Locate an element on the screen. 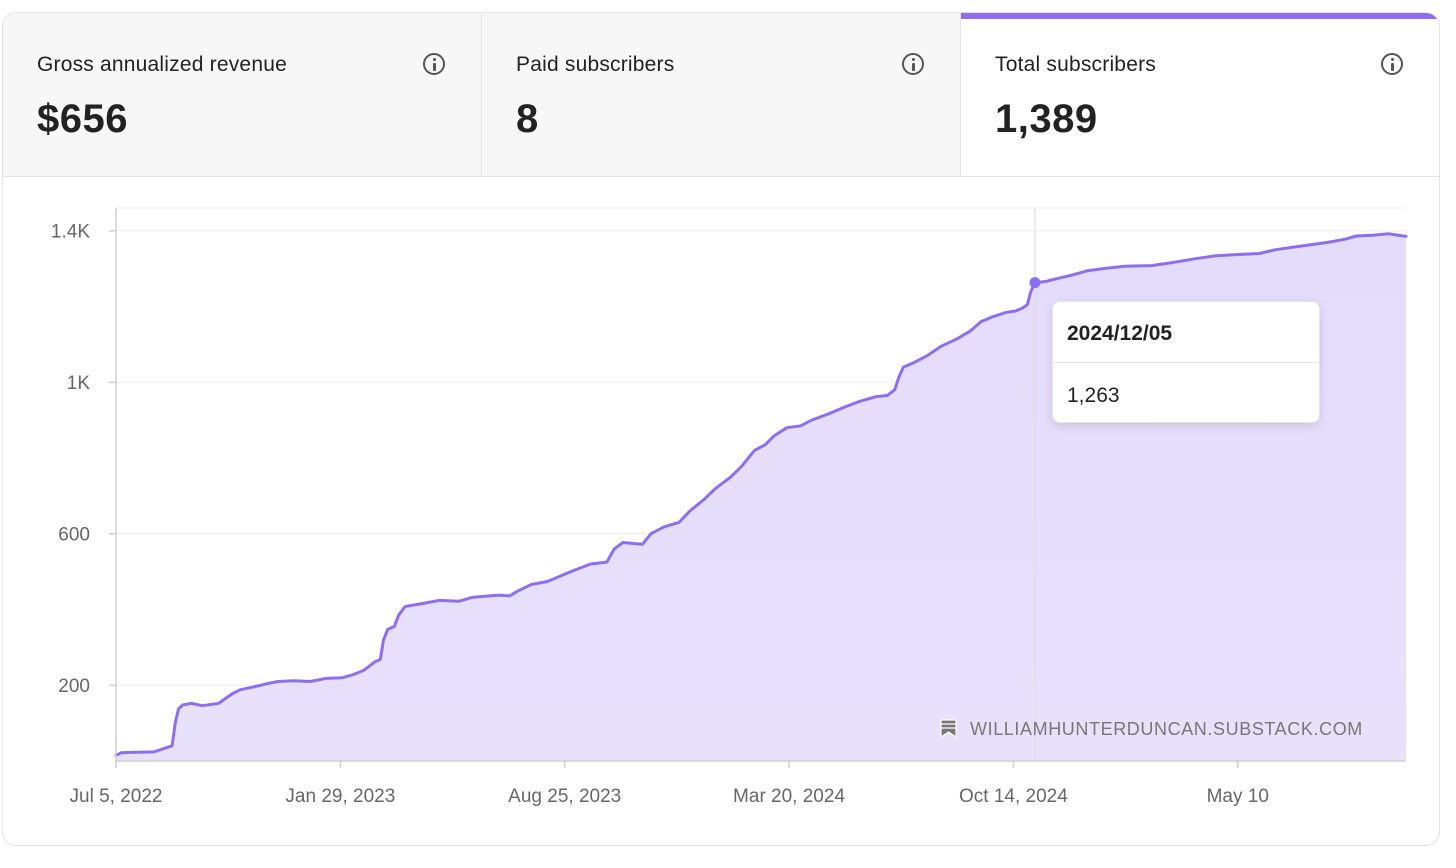  metric-value: 1,389 is located at coordinates (1046, 119).